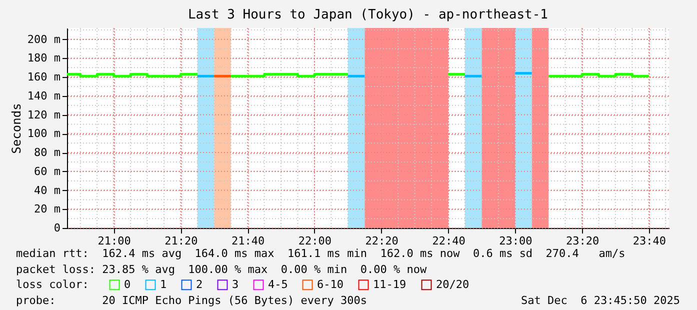 This screenshot has width=697, height=310. Describe the element at coordinates (47, 209) in the screenshot. I see `y-tick-label: 20 m` at that location.